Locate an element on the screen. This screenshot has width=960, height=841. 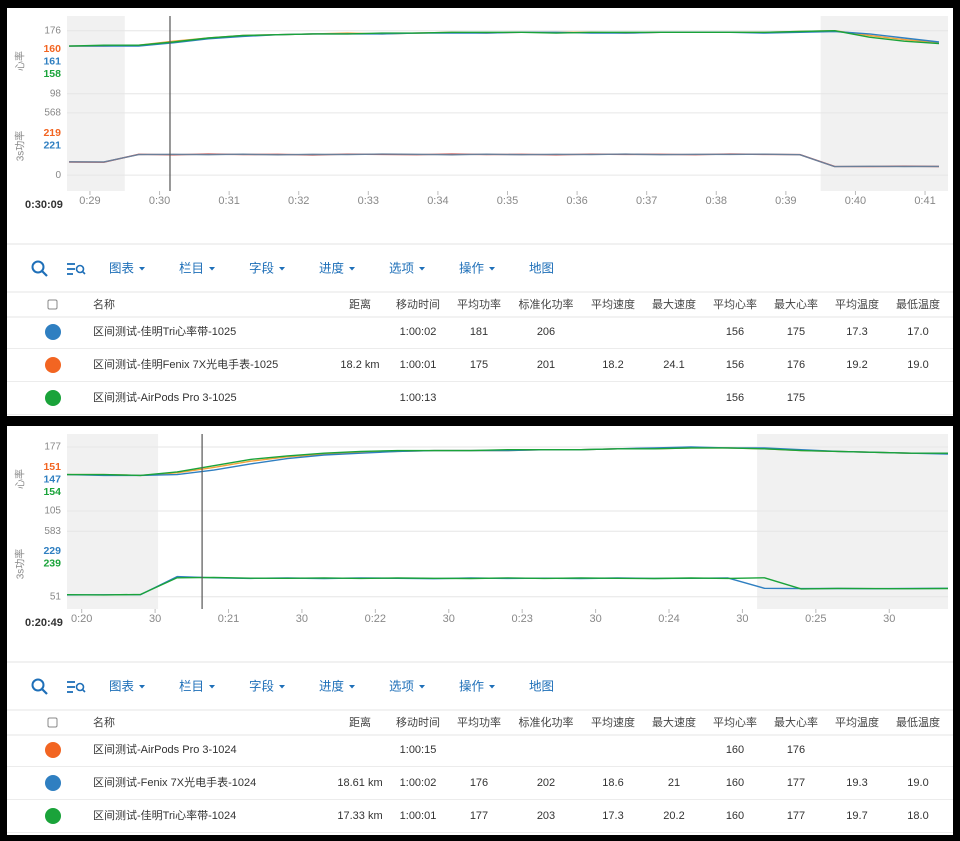
y-tick-label: 0 is located at coordinates (58, 175).